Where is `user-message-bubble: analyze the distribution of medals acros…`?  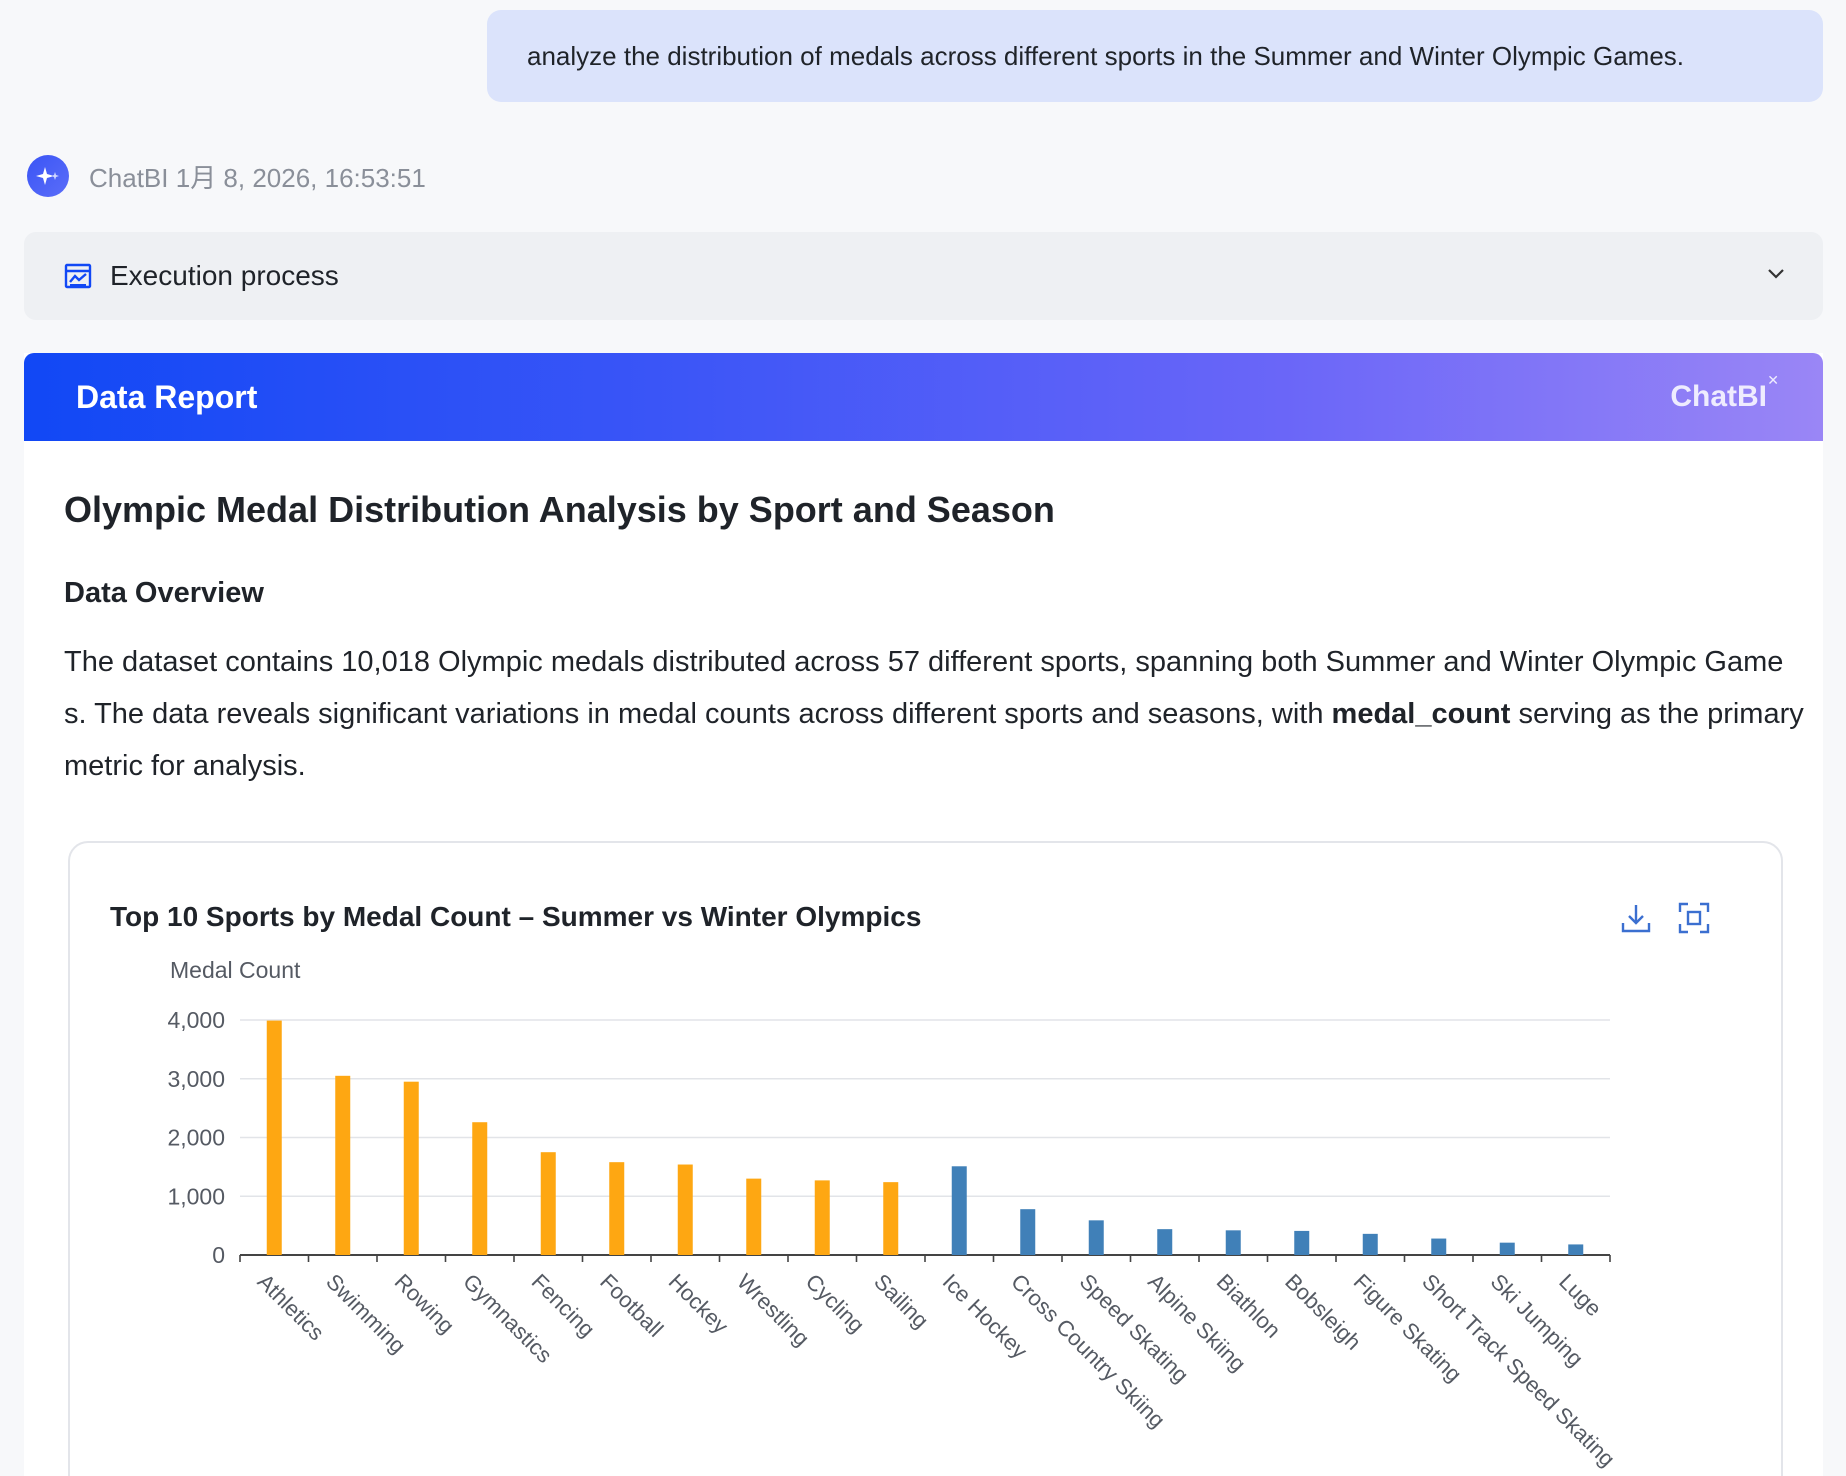
user-message-bubble: analyze the distribution of medals acros… is located at coordinates (1155, 56).